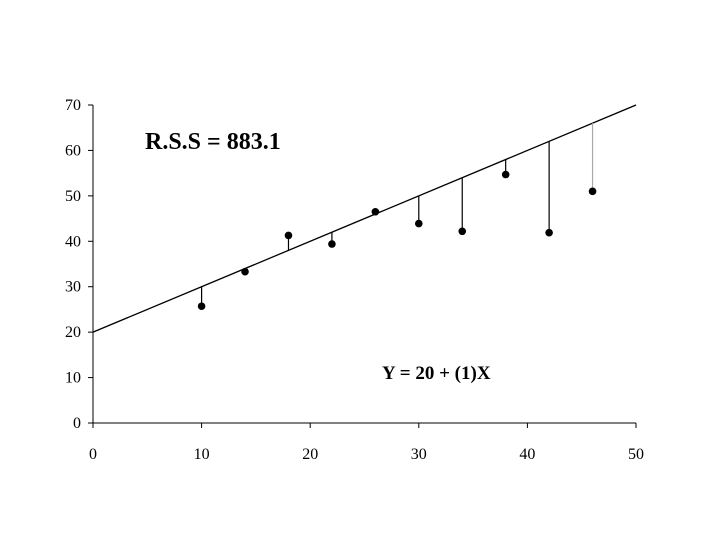  I want to click on y-tick-label: 70, so click(73, 105).